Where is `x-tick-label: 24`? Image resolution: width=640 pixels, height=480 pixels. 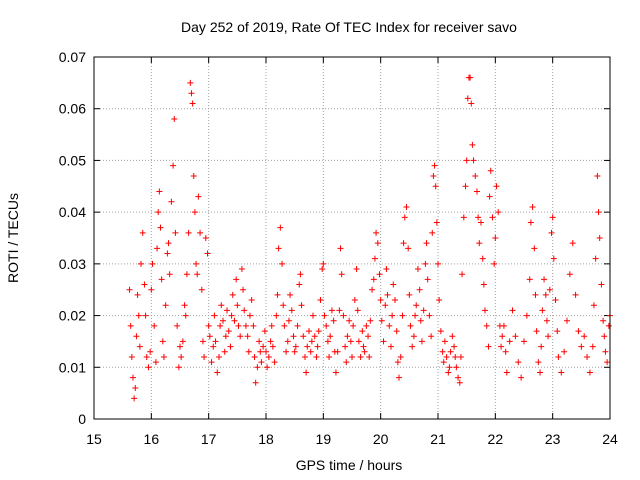 x-tick-label: 24 is located at coordinates (610, 439).